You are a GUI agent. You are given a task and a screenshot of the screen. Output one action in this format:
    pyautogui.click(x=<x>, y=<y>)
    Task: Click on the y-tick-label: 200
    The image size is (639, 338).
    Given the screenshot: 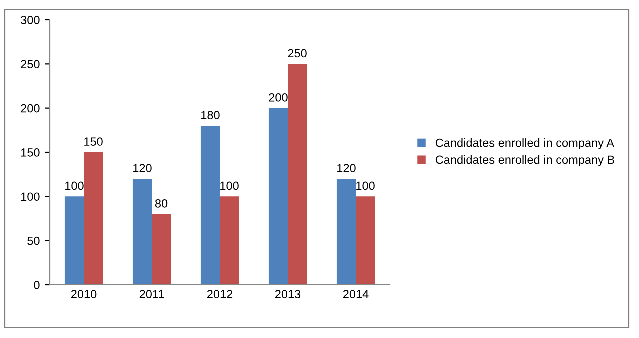 What is the action you would take?
    pyautogui.click(x=30, y=108)
    